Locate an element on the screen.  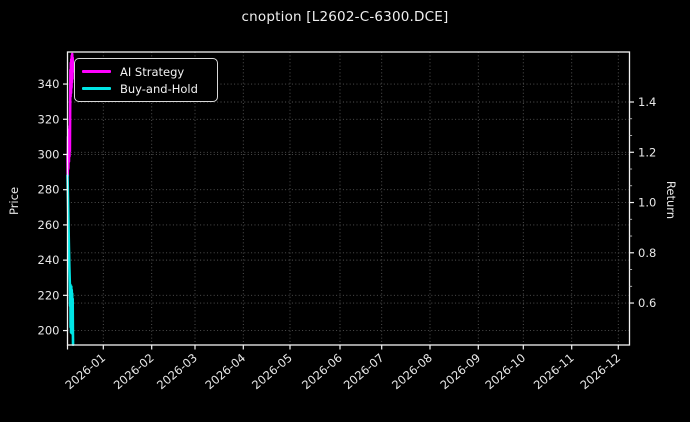
legend-item-buy-and-hold: Buy-and-Hold is located at coordinates (145, 88).